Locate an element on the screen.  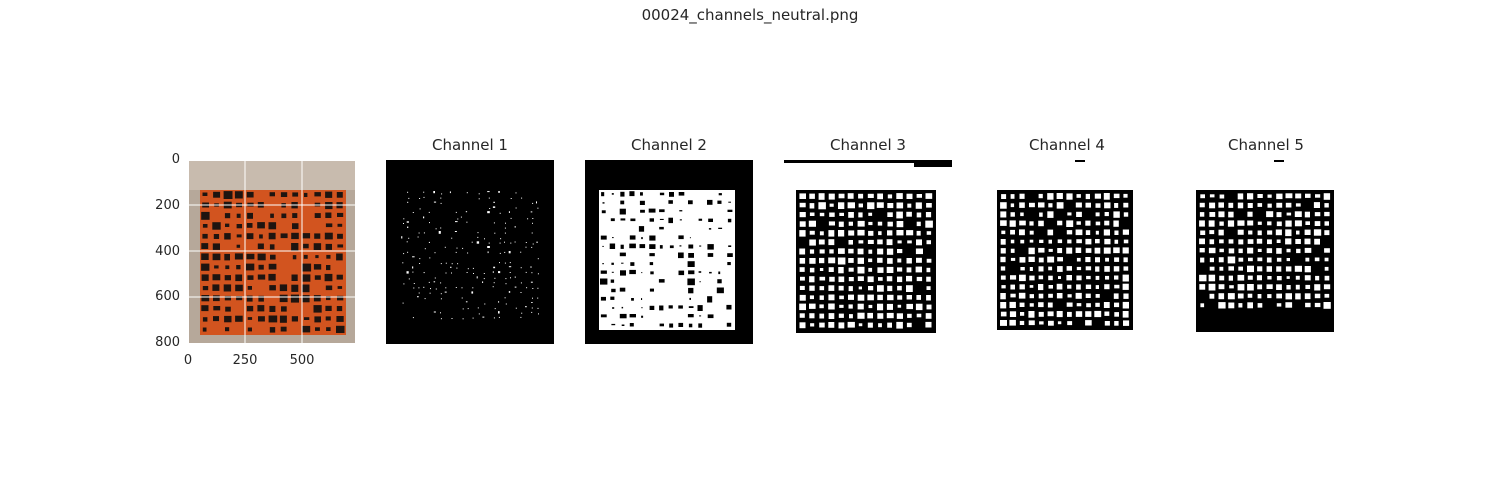
original-image-panel is located at coordinates (272, 252).